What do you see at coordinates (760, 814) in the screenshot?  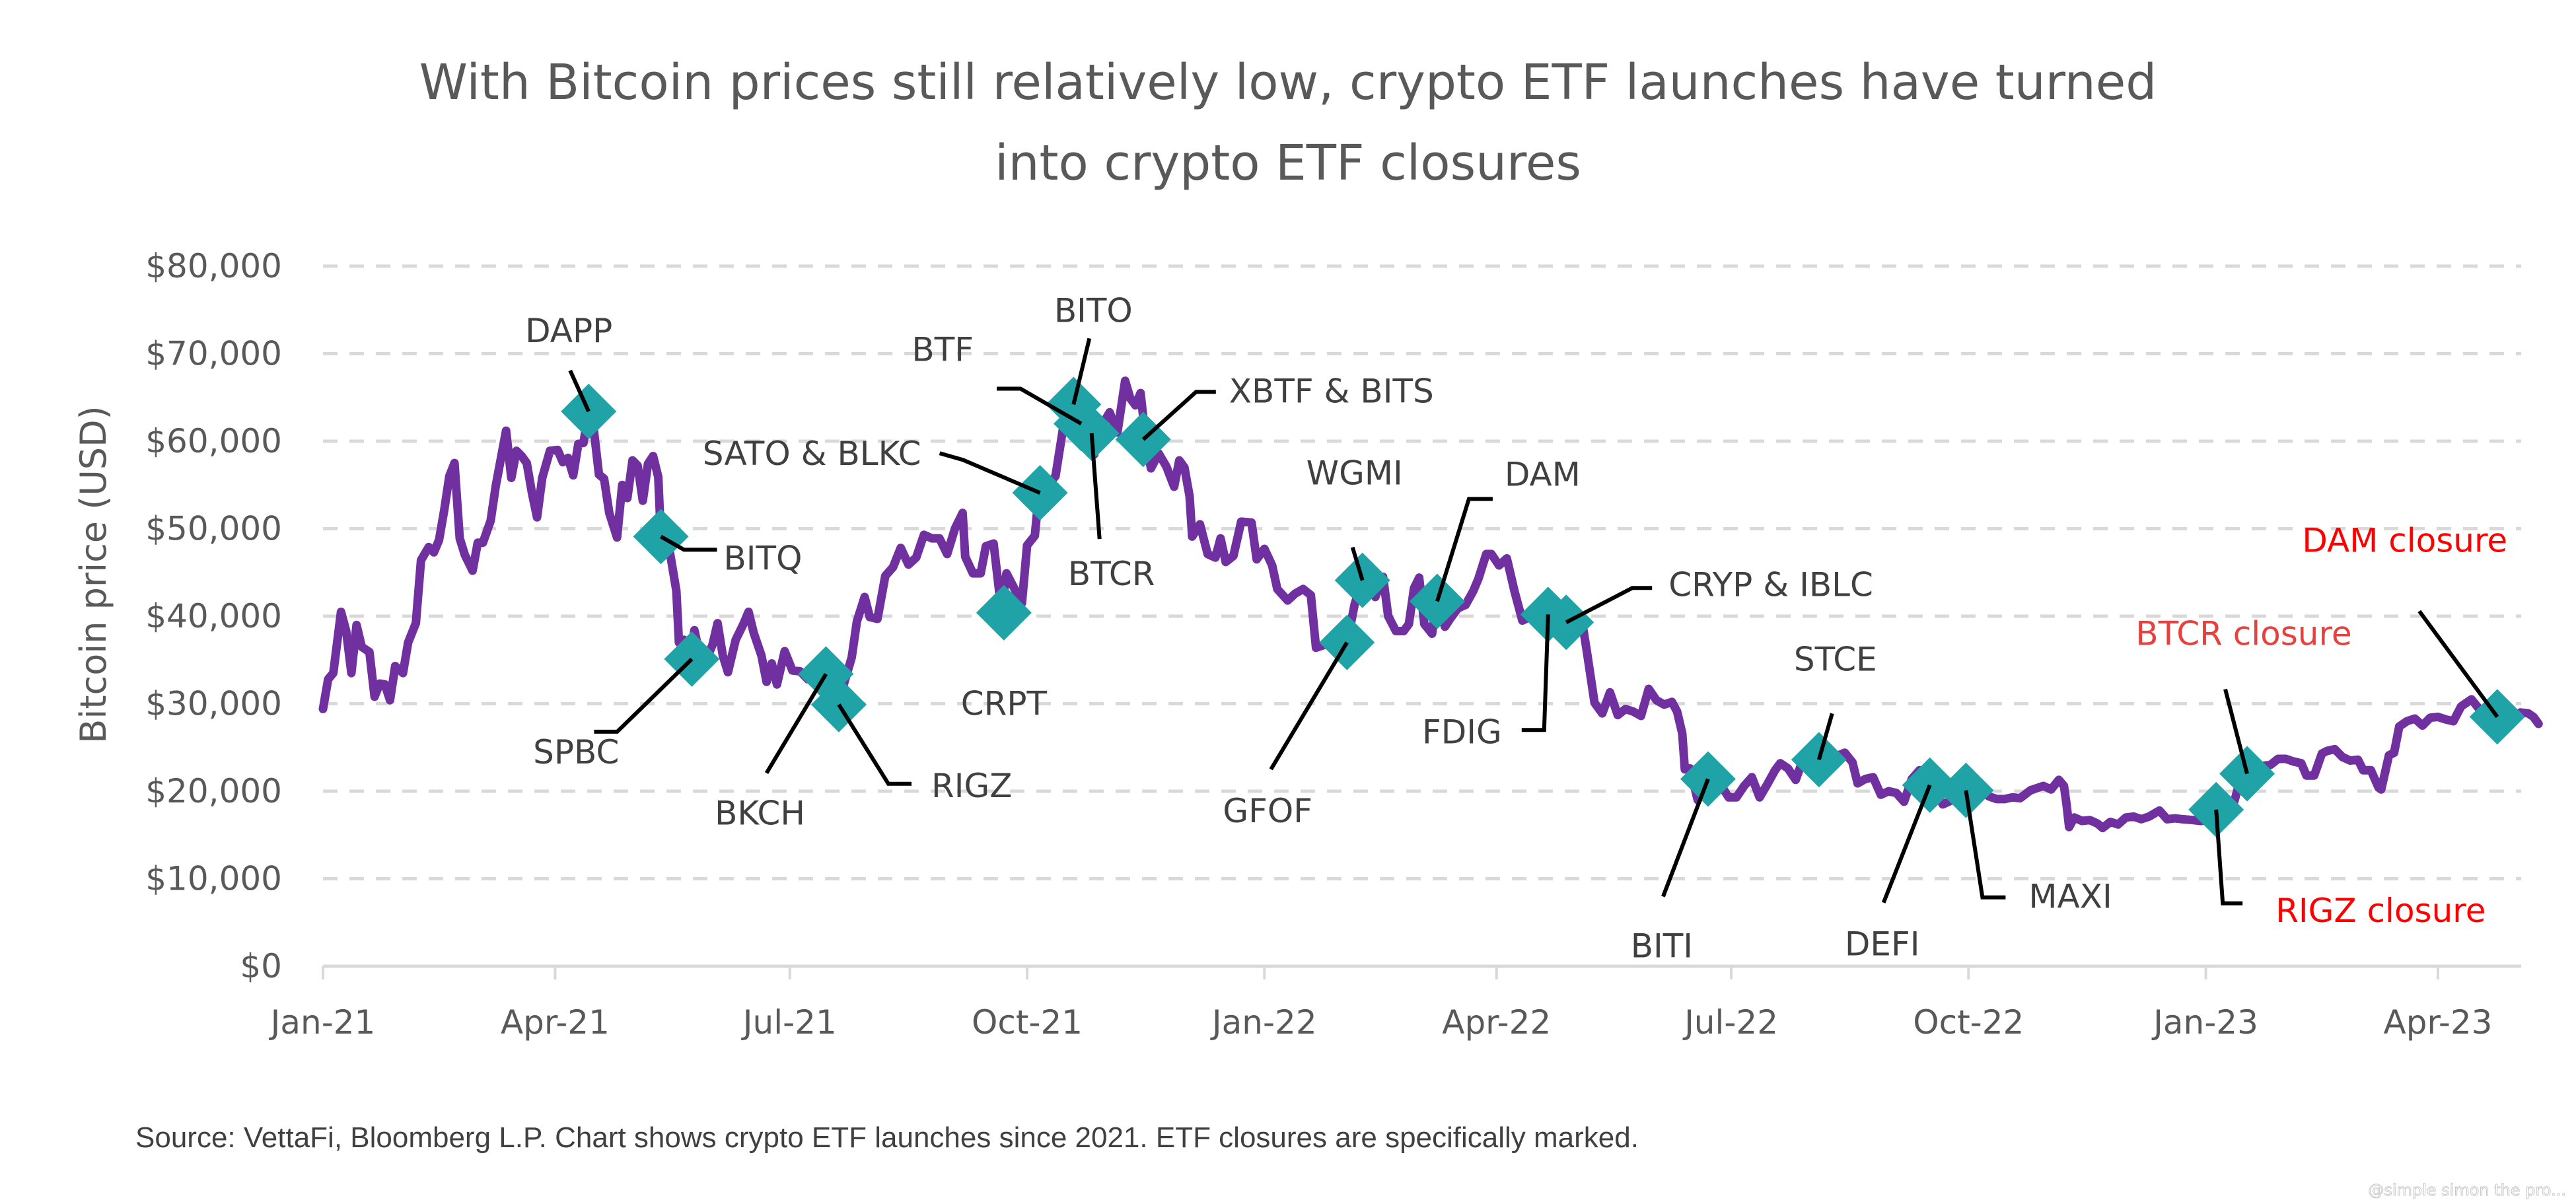 I see `annotation-label-bkch: BKCH` at bounding box center [760, 814].